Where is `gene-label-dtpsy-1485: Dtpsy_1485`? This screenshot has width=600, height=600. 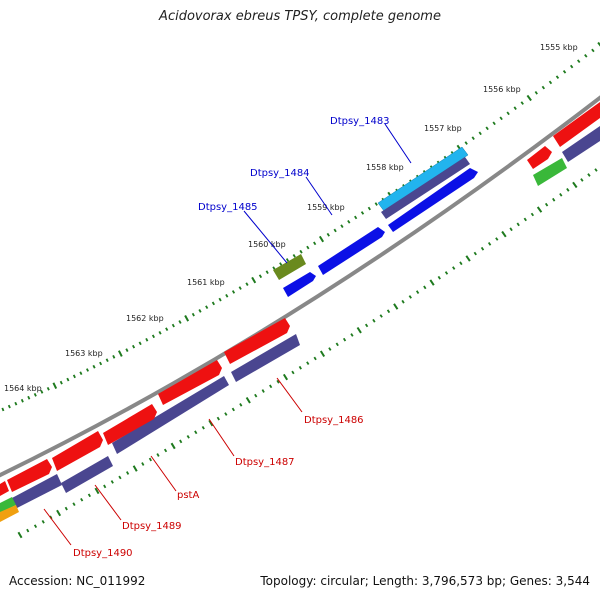 gene-label-dtpsy-1485: Dtpsy_1485 is located at coordinates (228, 207).